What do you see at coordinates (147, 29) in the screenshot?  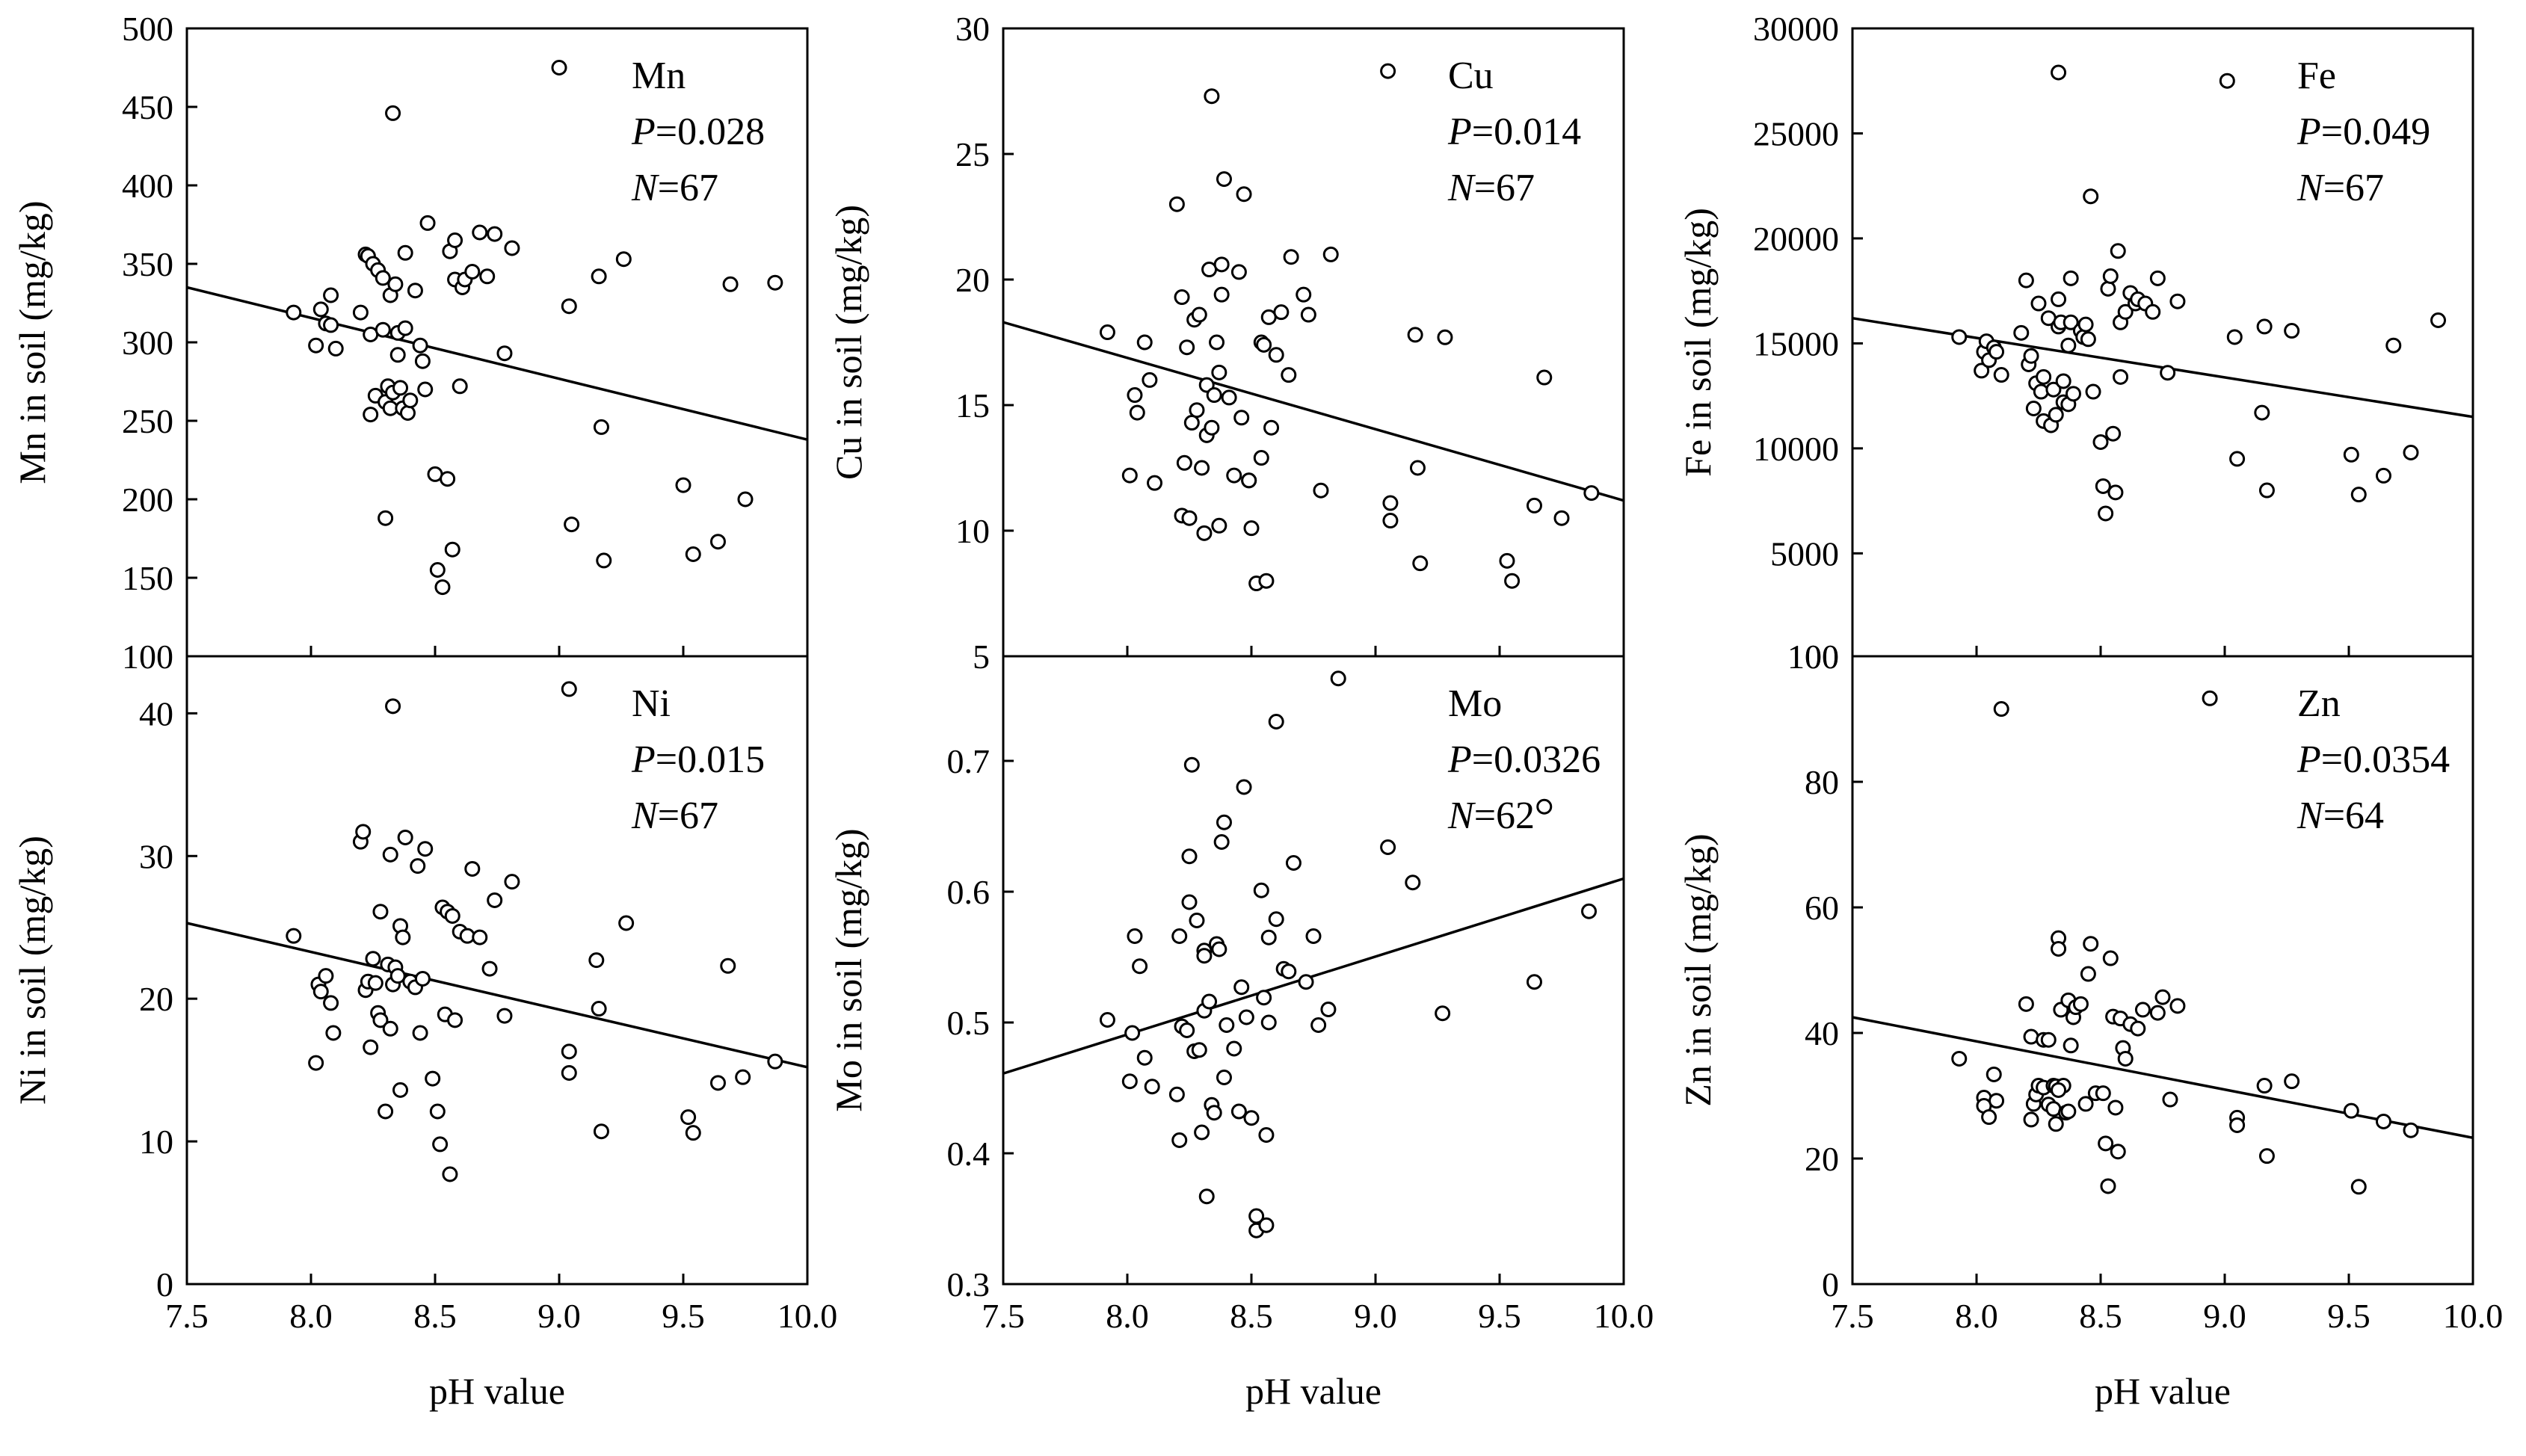 I see `y-tick-label: 500` at bounding box center [147, 29].